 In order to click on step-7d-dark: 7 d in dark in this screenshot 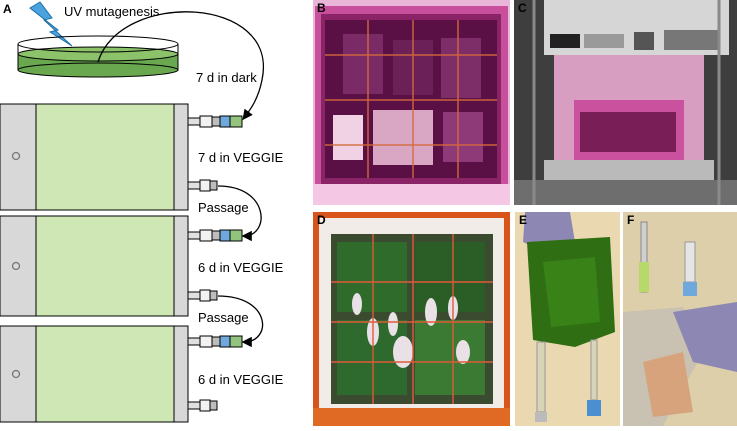, I will do `click(226, 77)`.